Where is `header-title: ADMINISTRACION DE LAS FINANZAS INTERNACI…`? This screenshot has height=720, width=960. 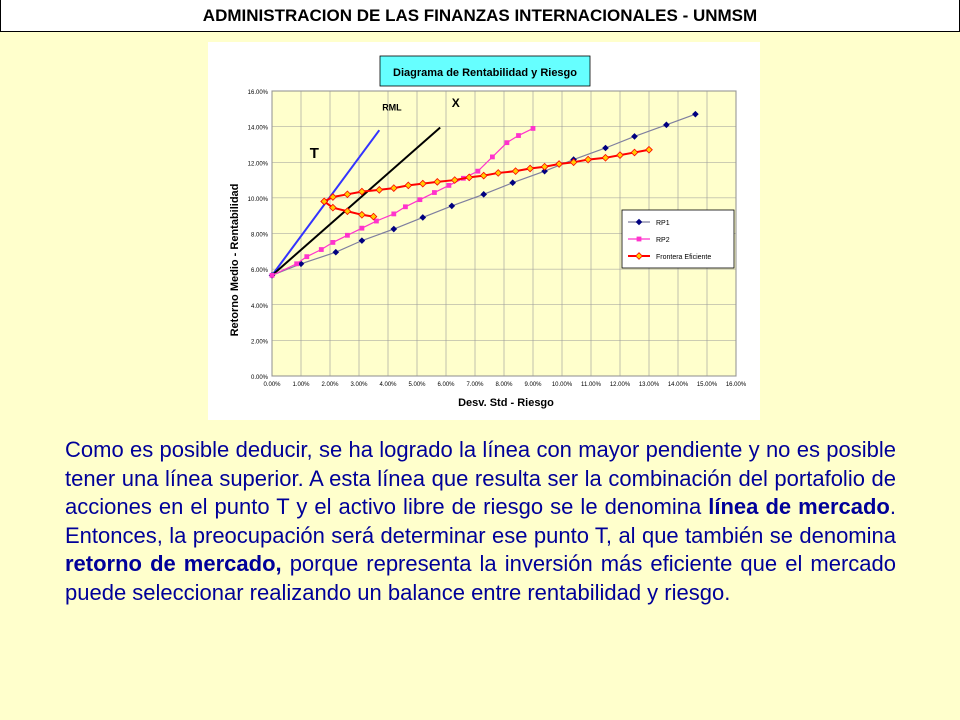
header-title: ADMINISTRACION DE LAS FINANZAS INTERNACI… is located at coordinates (480, 15).